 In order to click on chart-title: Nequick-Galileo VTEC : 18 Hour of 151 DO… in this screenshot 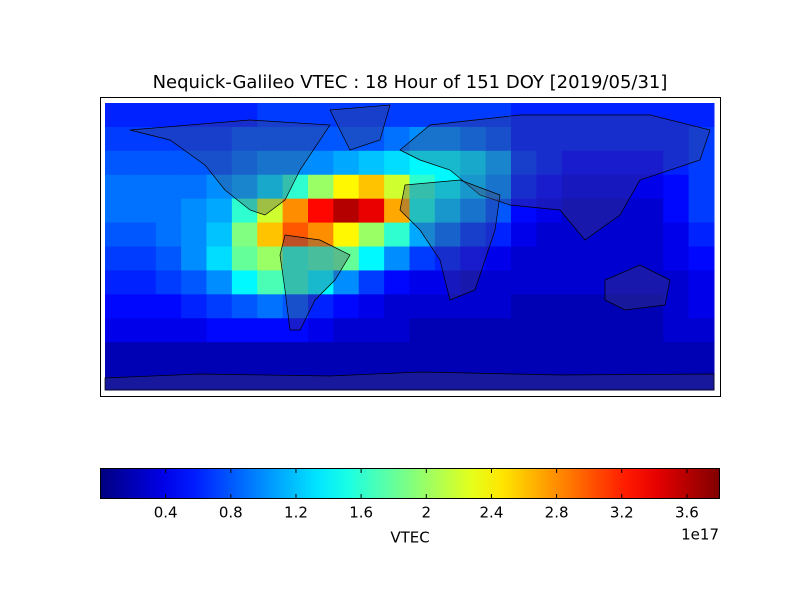, I will do `click(410, 82)`.